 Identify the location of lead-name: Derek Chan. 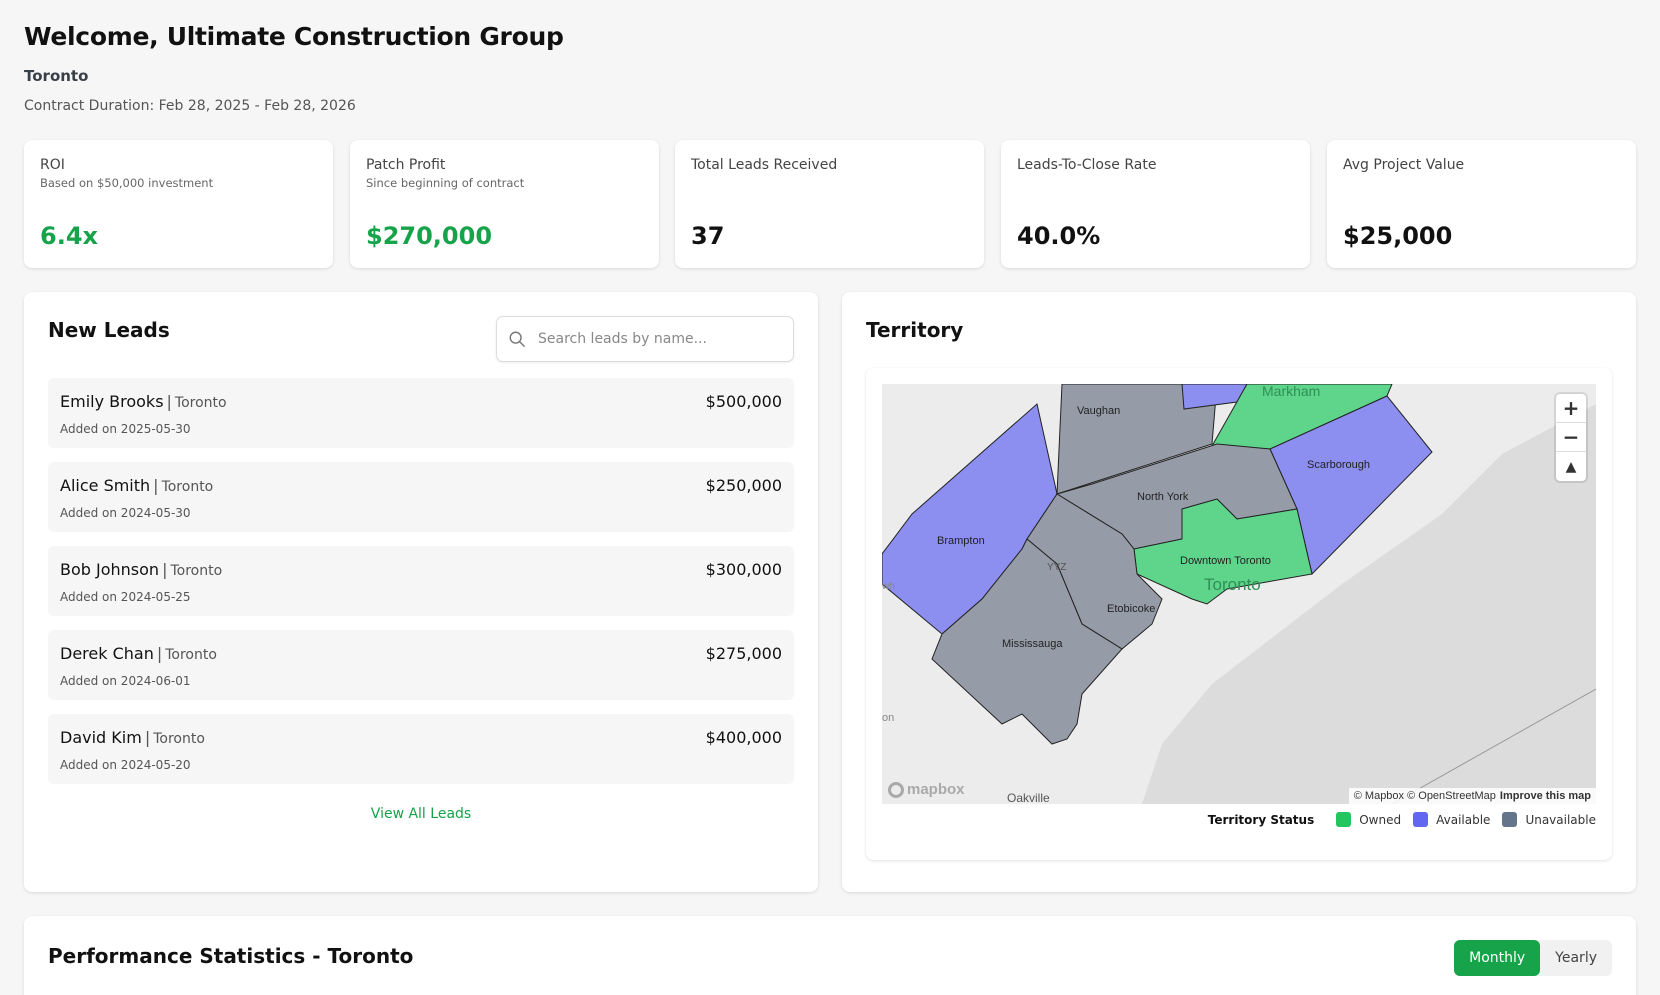
(107, 653).